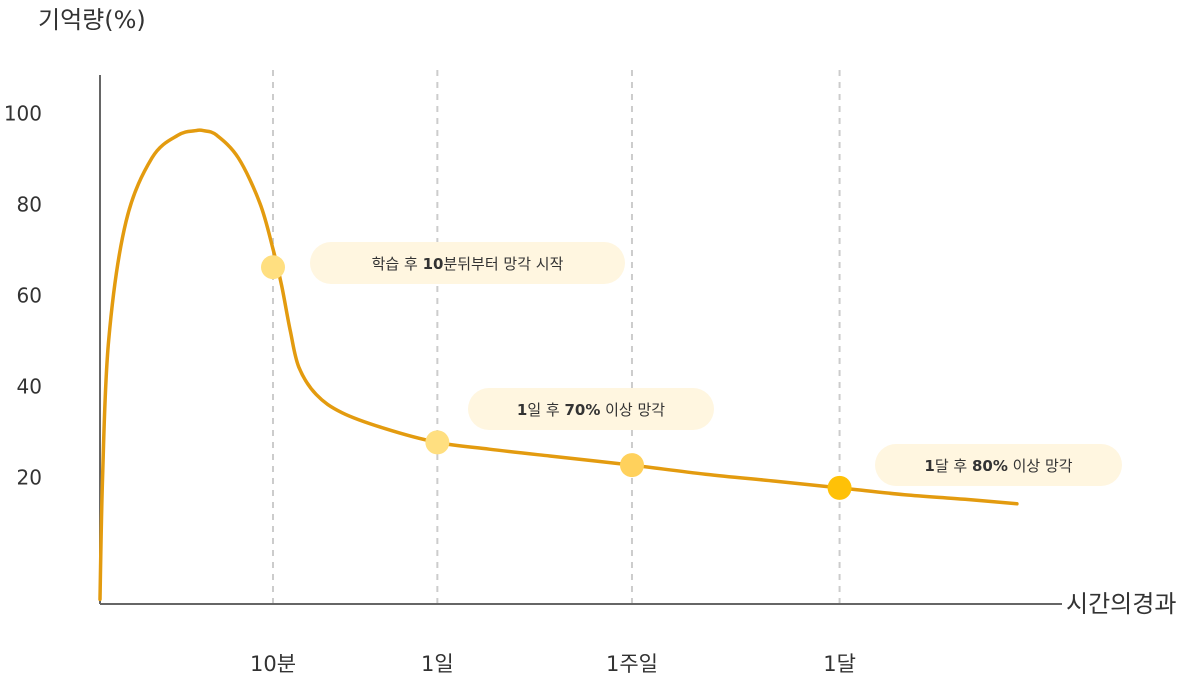 Image resolution: width=1200 pixels, height=678 pixels. I want to click on y-tick-label: 80, so click(29, 205).